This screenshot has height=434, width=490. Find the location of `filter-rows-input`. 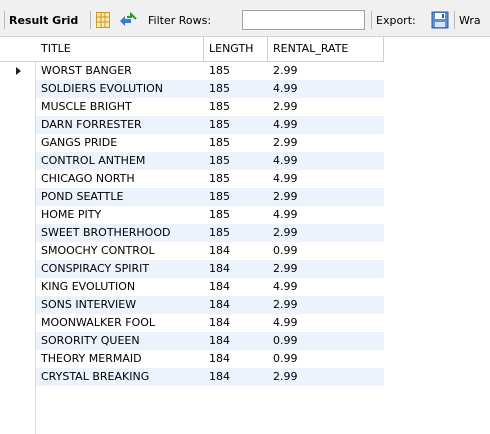

filter-rows-input is located at coordinates (303, 20).